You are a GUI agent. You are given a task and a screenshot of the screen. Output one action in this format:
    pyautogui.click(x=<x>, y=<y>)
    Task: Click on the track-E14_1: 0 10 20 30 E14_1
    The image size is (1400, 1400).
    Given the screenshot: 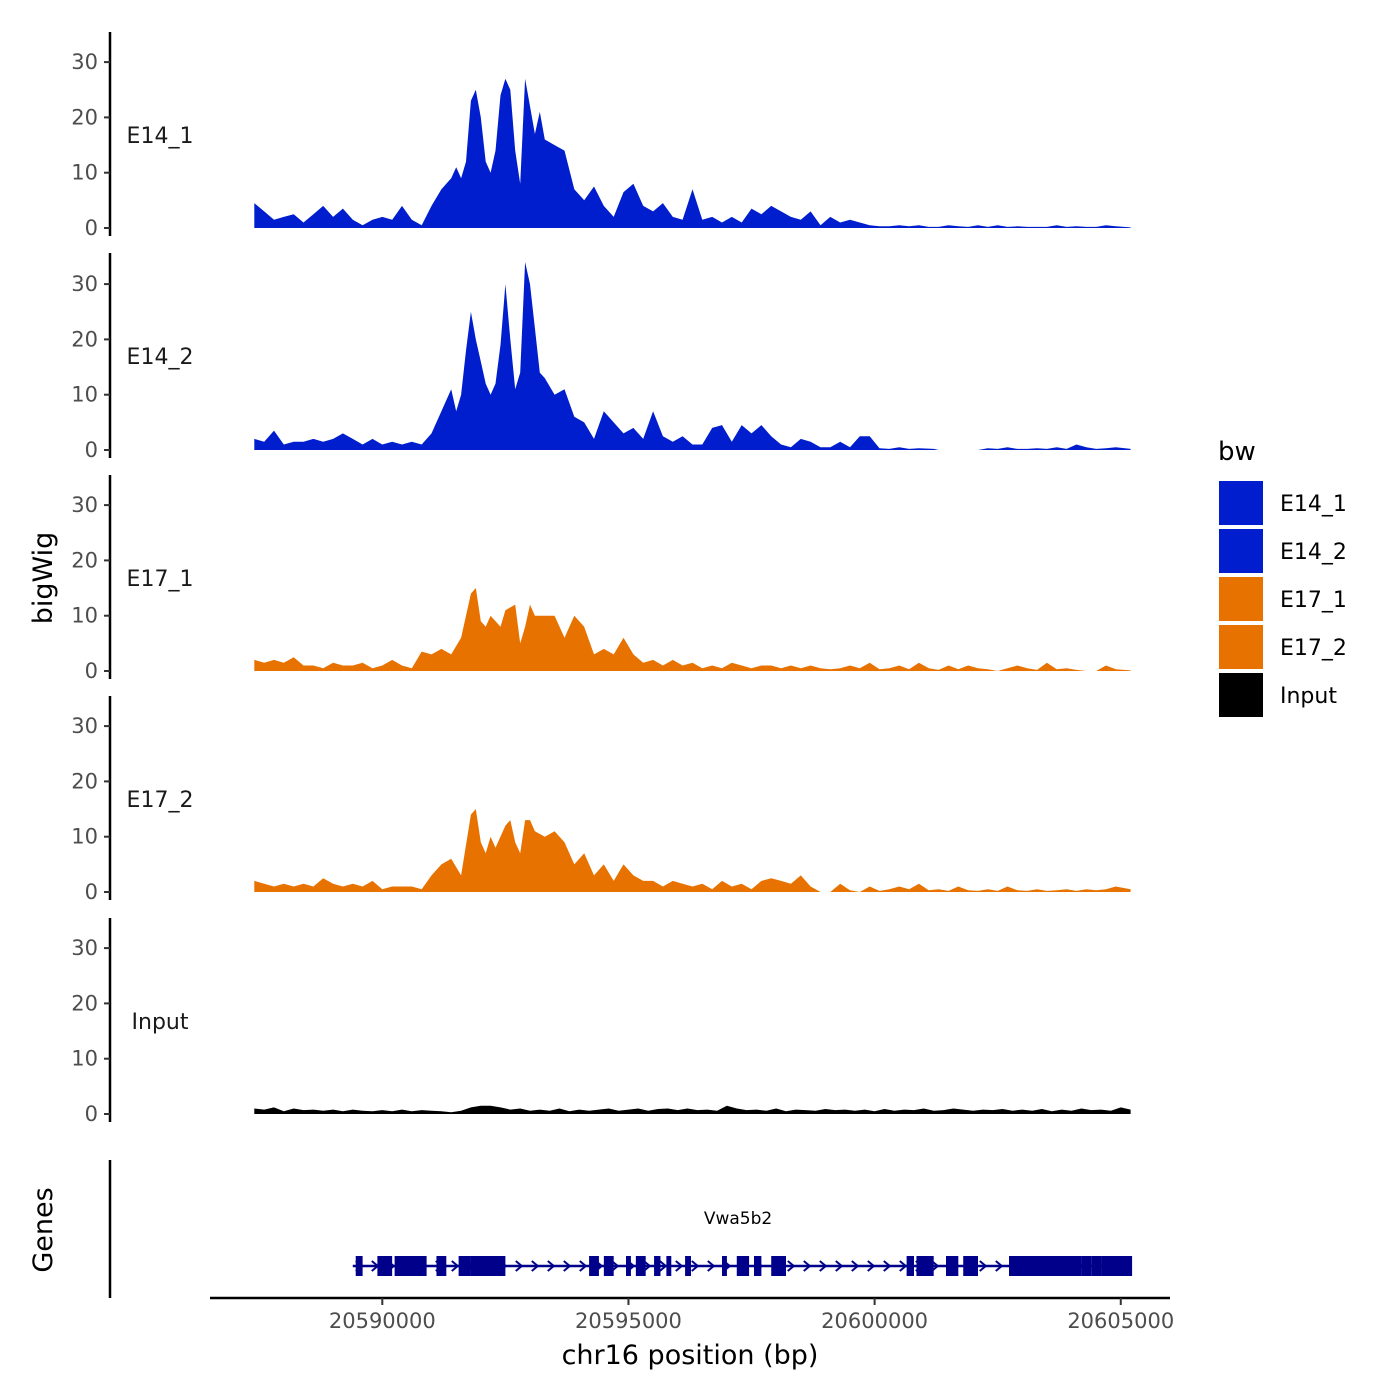 What is the action you would take?
    pyautogui.click(x=601, y=136)
    